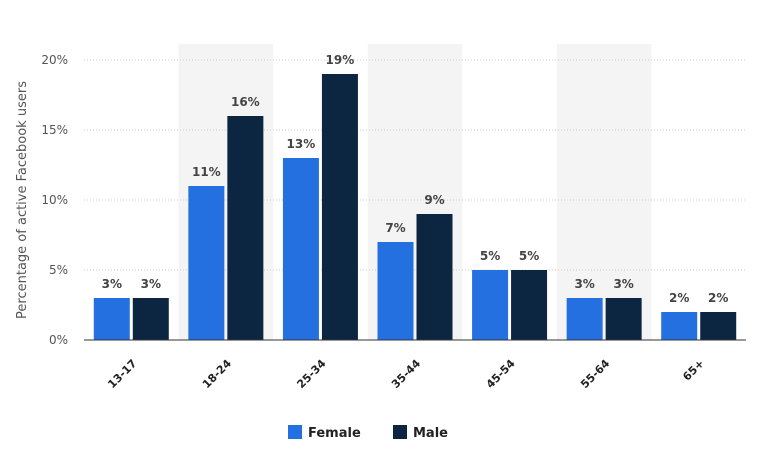 This screenshot has width=776, height=465. Describe the element at coordinates (54, 130) in the screenshot. I see `y-tick-label: 15%` at that location.